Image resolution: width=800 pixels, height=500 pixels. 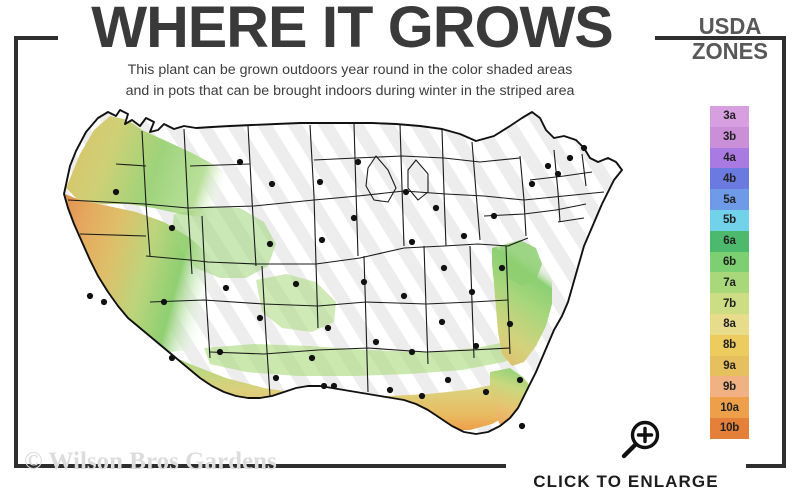 What do you see at coordinates (729, 158) in the screenshot?
I see `legend-swatch-4a: 4a` at bounding box center [729, 158].